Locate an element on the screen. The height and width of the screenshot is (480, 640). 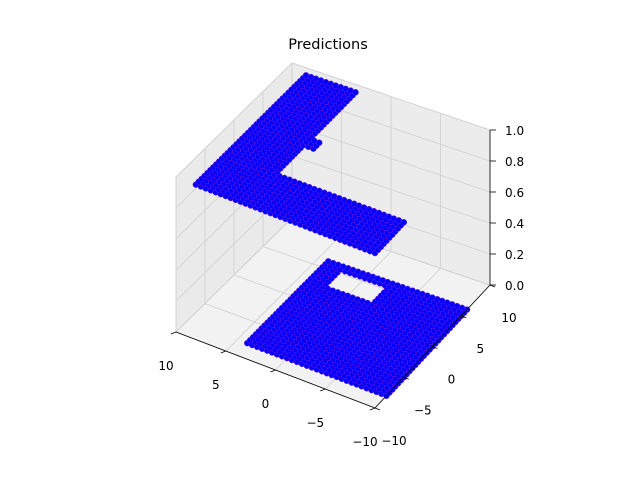
z-tick-label: 0.0 is located at coordinates (514, 286).